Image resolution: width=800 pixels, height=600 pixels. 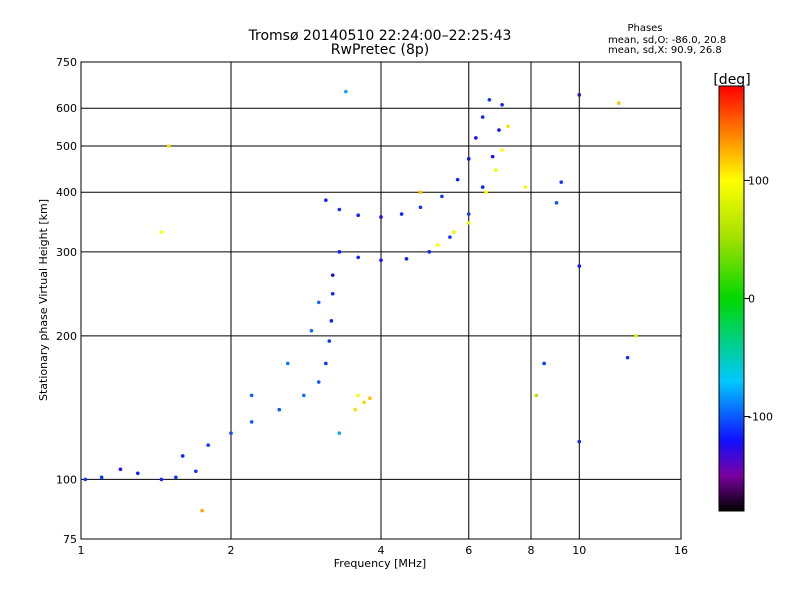 I want to click on chart-subtitle: RwPretec (8p), so click(x=380, y=50).